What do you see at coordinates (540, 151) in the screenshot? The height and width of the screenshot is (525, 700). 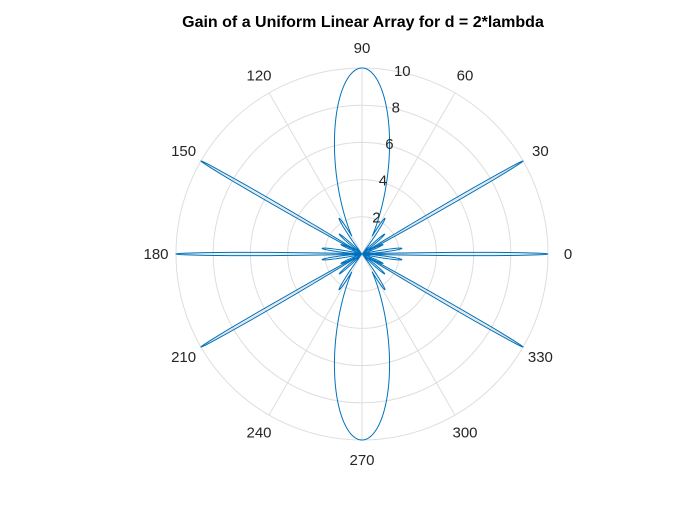 I see `theta-tick-label: 30` at bounding box center [540, 151].